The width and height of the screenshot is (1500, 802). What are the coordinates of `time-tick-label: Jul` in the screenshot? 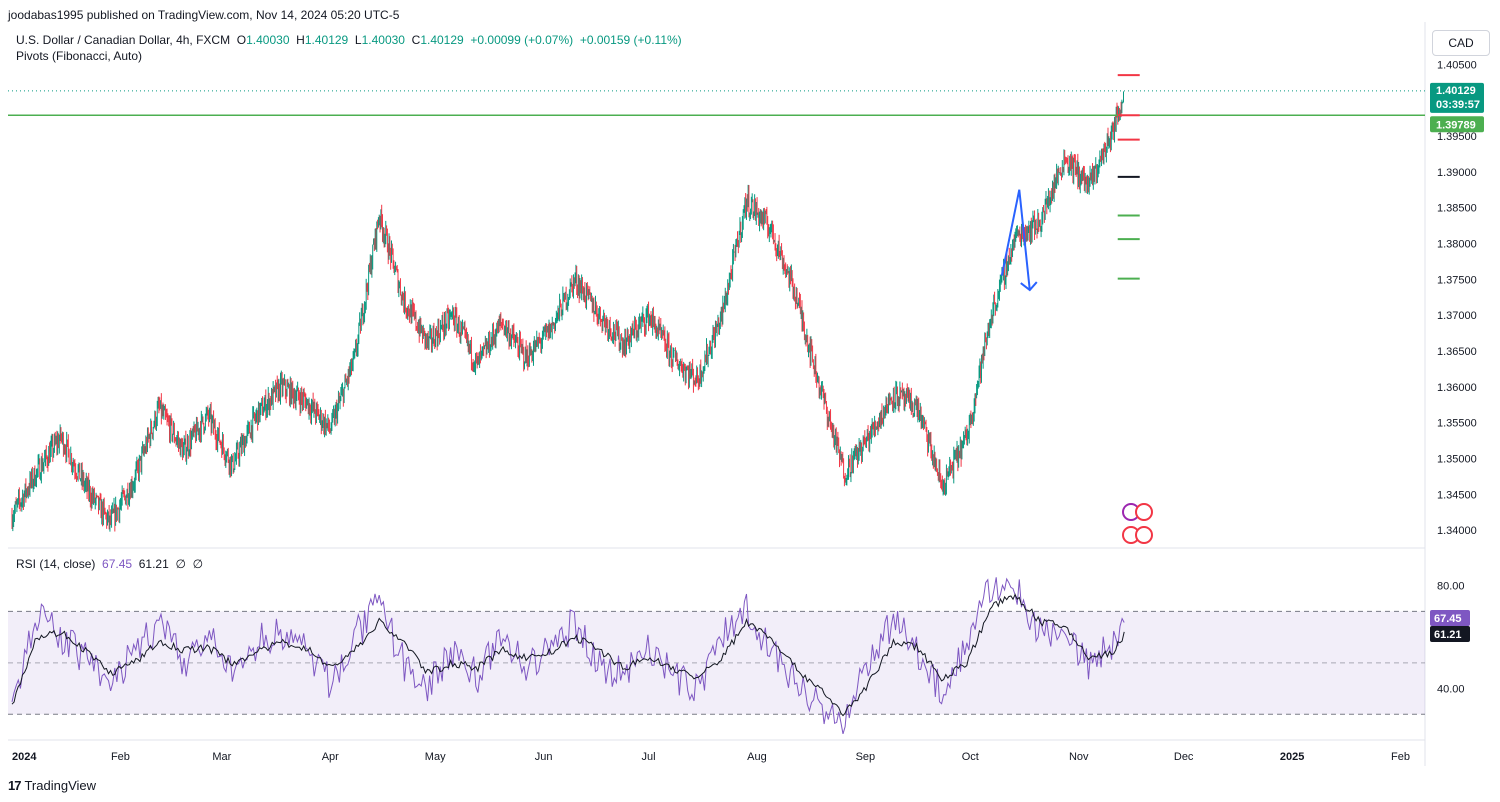 It's located at (649, 757).